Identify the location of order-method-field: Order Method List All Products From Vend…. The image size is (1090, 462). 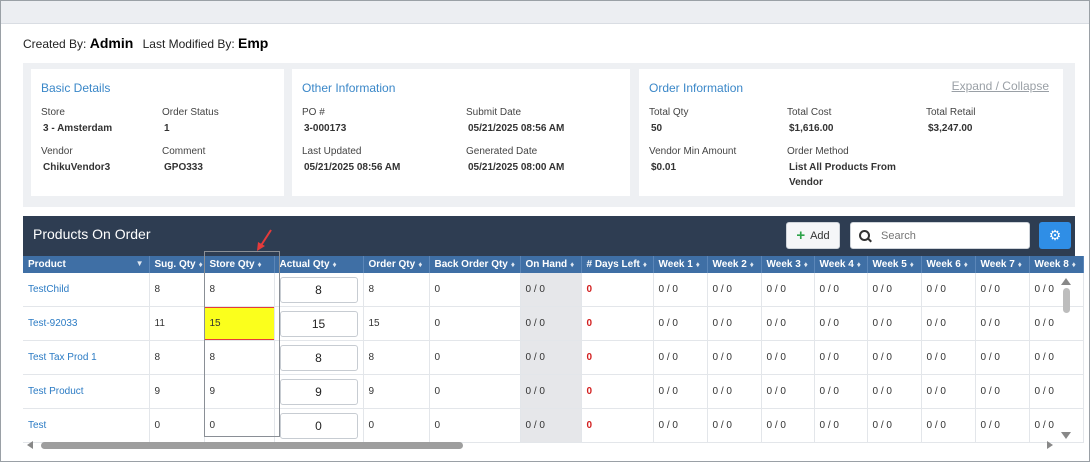
(841, 167).